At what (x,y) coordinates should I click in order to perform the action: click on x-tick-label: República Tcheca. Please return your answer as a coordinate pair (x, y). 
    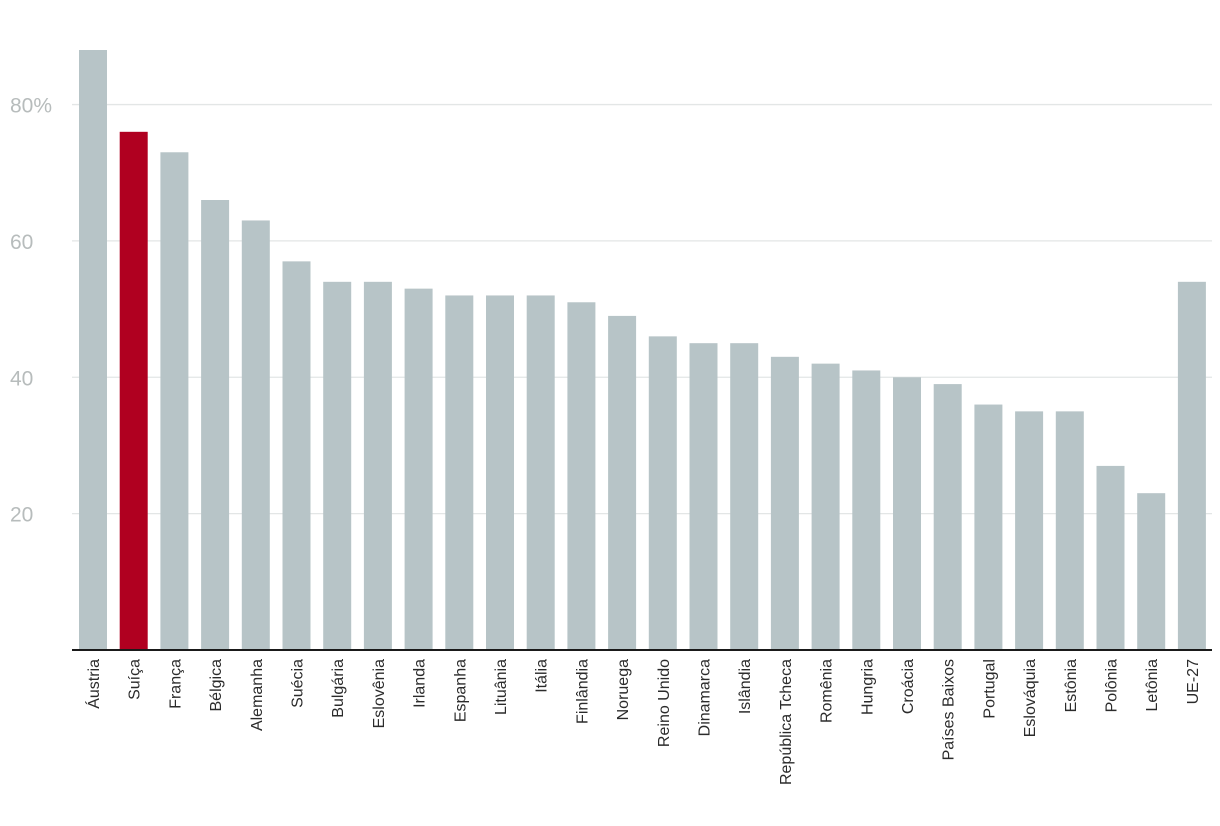
    Looking at the image, I should click on (786, 722).